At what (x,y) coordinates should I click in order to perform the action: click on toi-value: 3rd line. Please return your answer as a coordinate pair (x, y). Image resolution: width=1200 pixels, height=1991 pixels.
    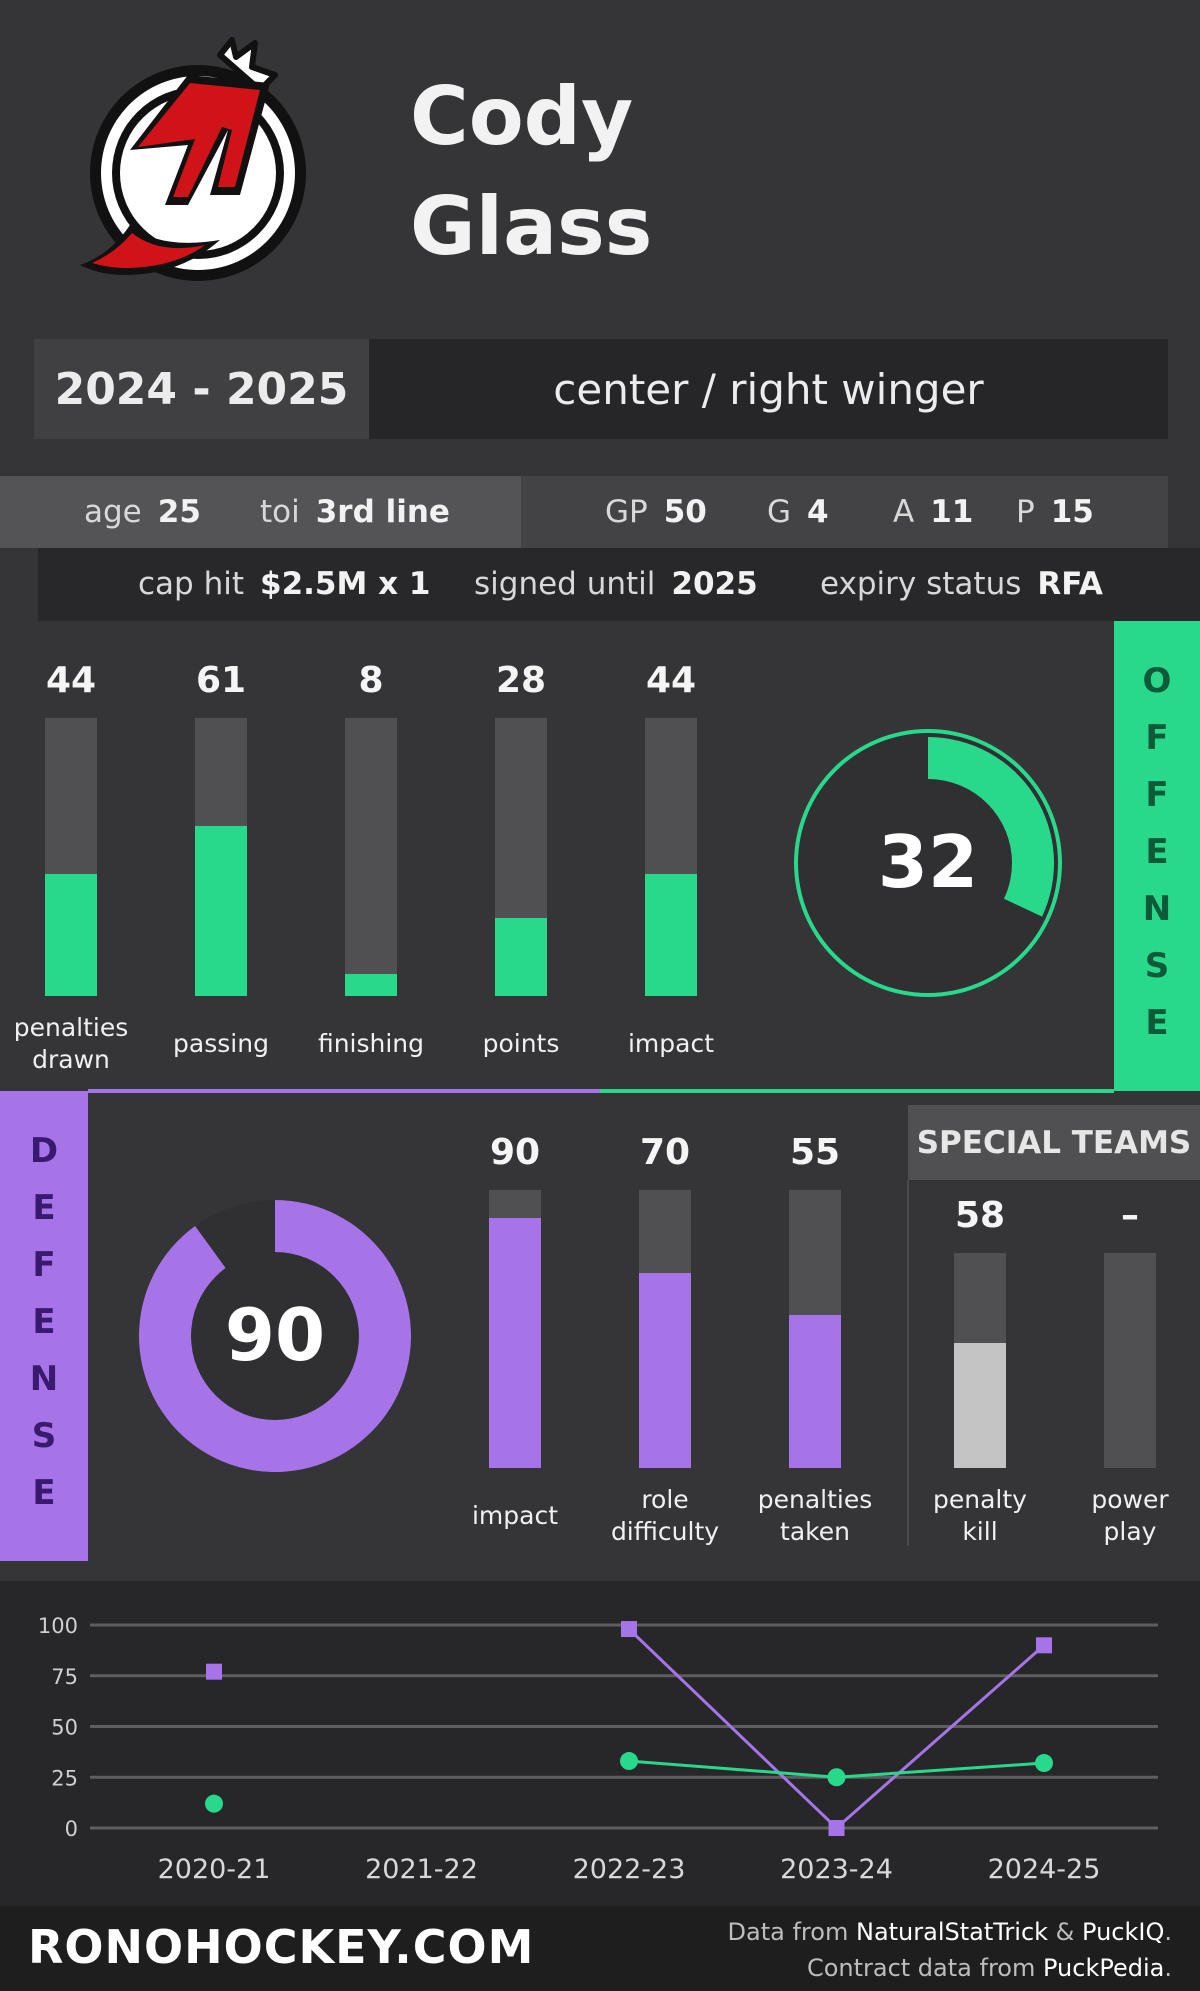
    Looking at the image, I should click on (382, 512).